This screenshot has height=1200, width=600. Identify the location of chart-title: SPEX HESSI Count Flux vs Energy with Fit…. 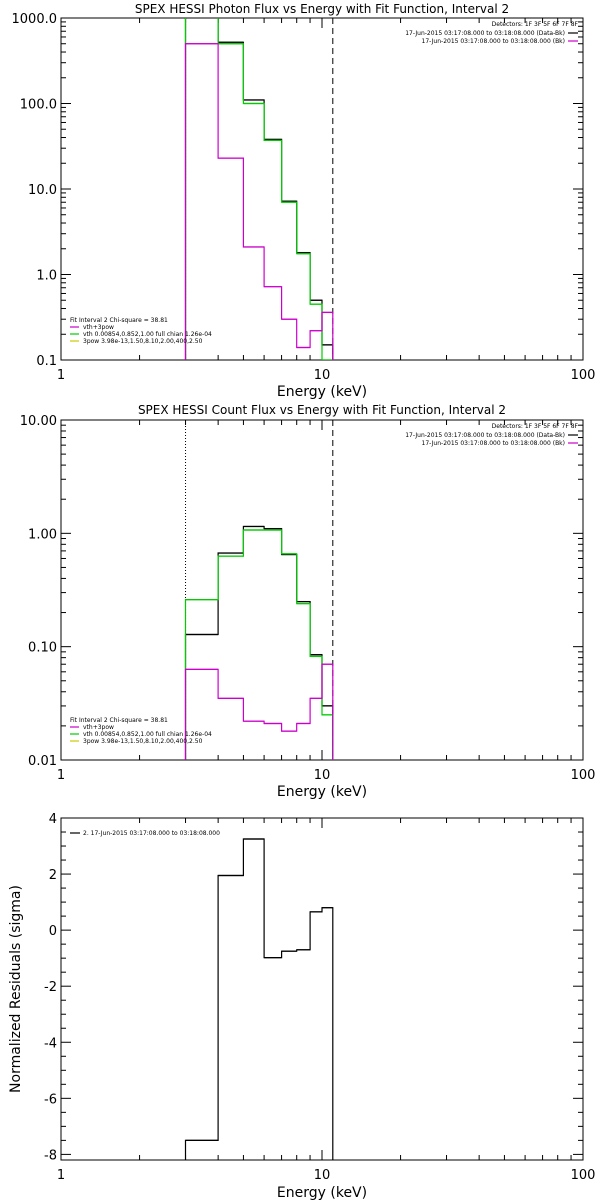
(322, 410).